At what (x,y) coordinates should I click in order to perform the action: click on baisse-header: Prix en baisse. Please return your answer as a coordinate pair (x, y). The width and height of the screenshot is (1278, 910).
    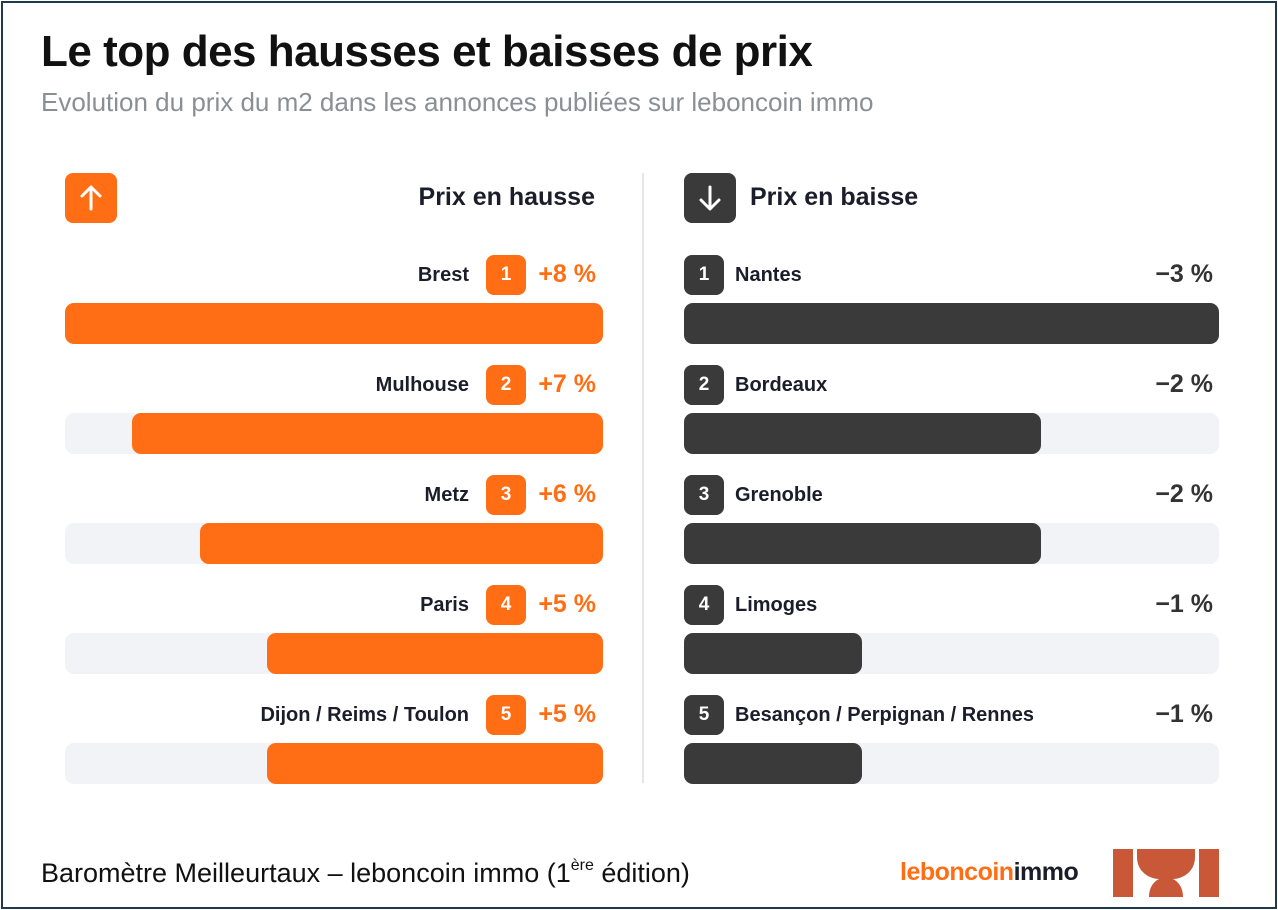
    Looking at the image, I should click on (834, 197).